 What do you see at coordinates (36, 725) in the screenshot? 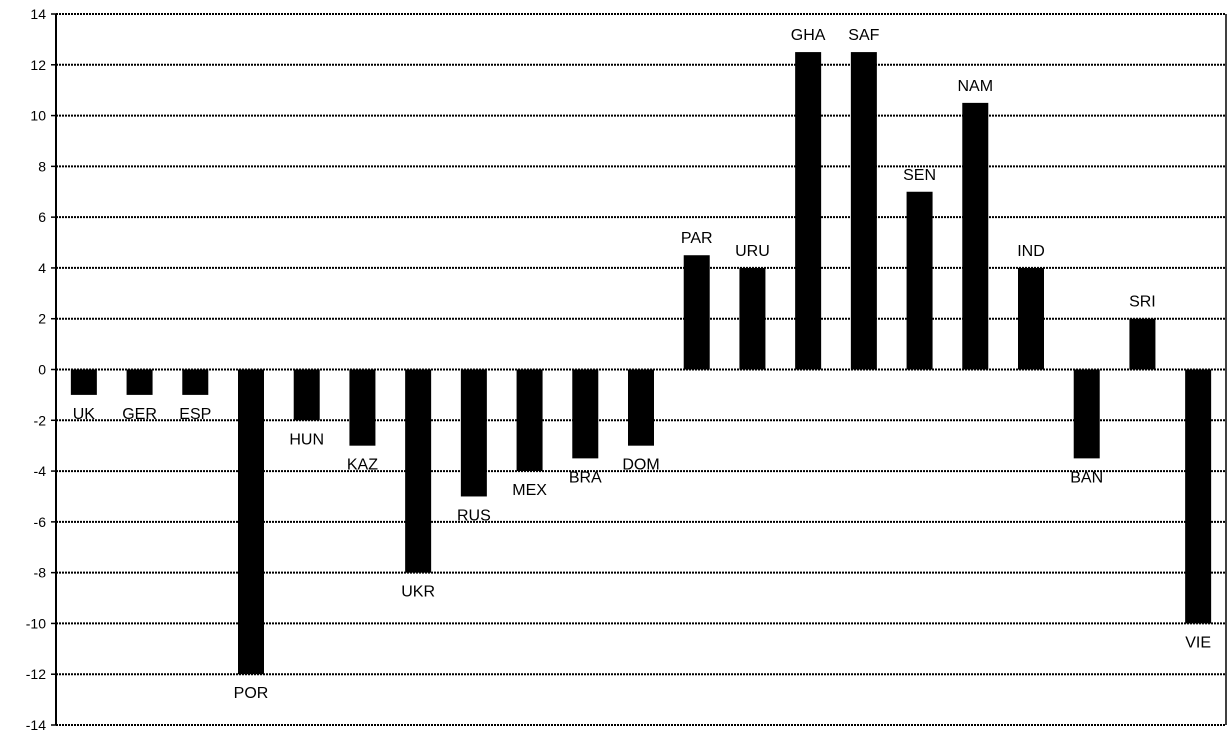
I see `y-tick-label: -14` at bounding box center [36, 725].